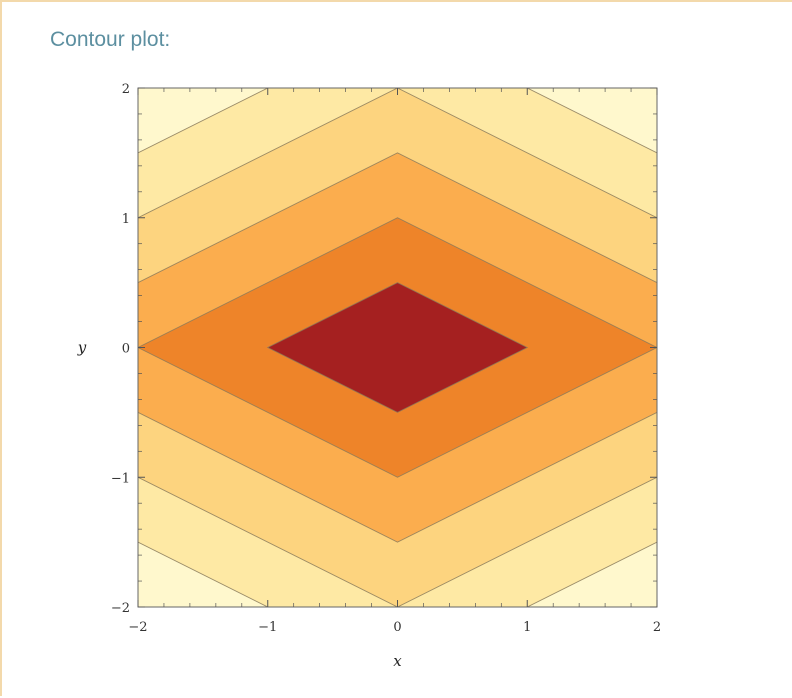 This screenshot has width=792, height=698. I want to click on x-axis-label: x, so click(397, 661).